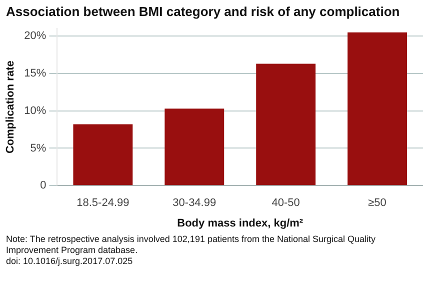 Image resolution: width=423 pixels, height=296 pixels. What do you see at coordinates (377, 203) in the screenshot?
I see `x-tick-label: ≥50` at bounding box center [377, 203].